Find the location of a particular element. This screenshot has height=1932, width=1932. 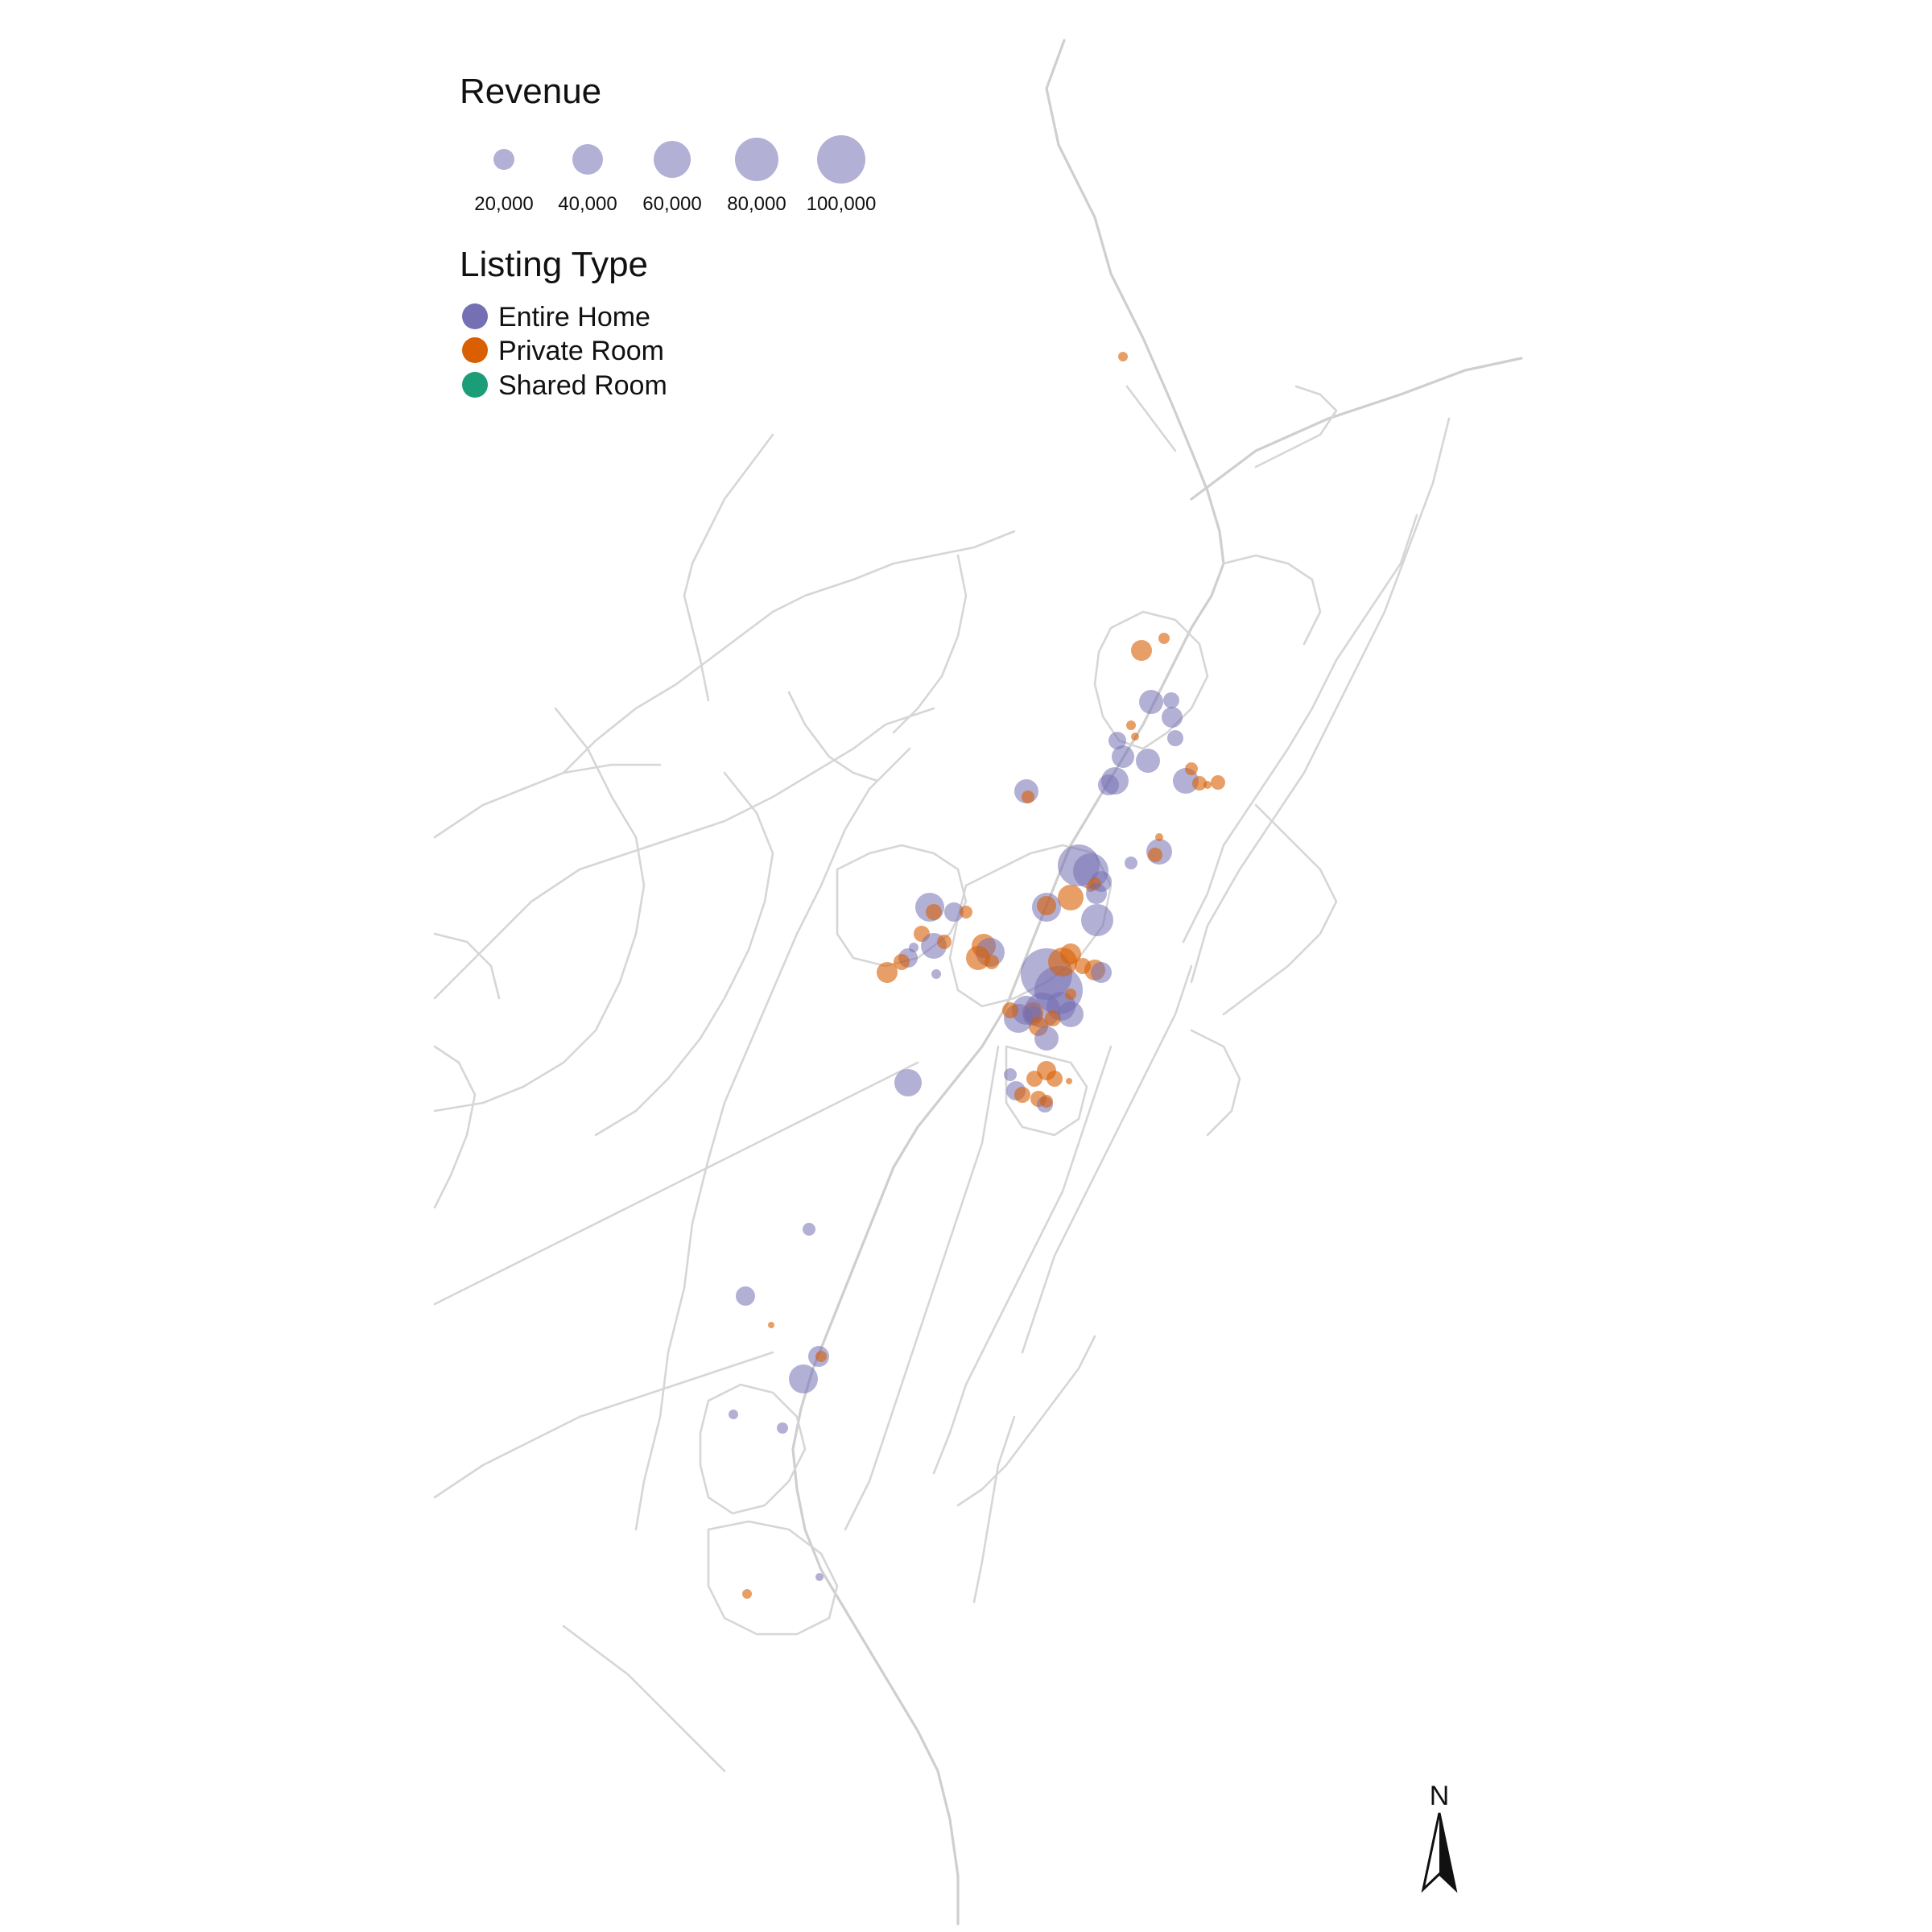

listing-type-legend-title: Listing Type is located at coordinates (554, 264).